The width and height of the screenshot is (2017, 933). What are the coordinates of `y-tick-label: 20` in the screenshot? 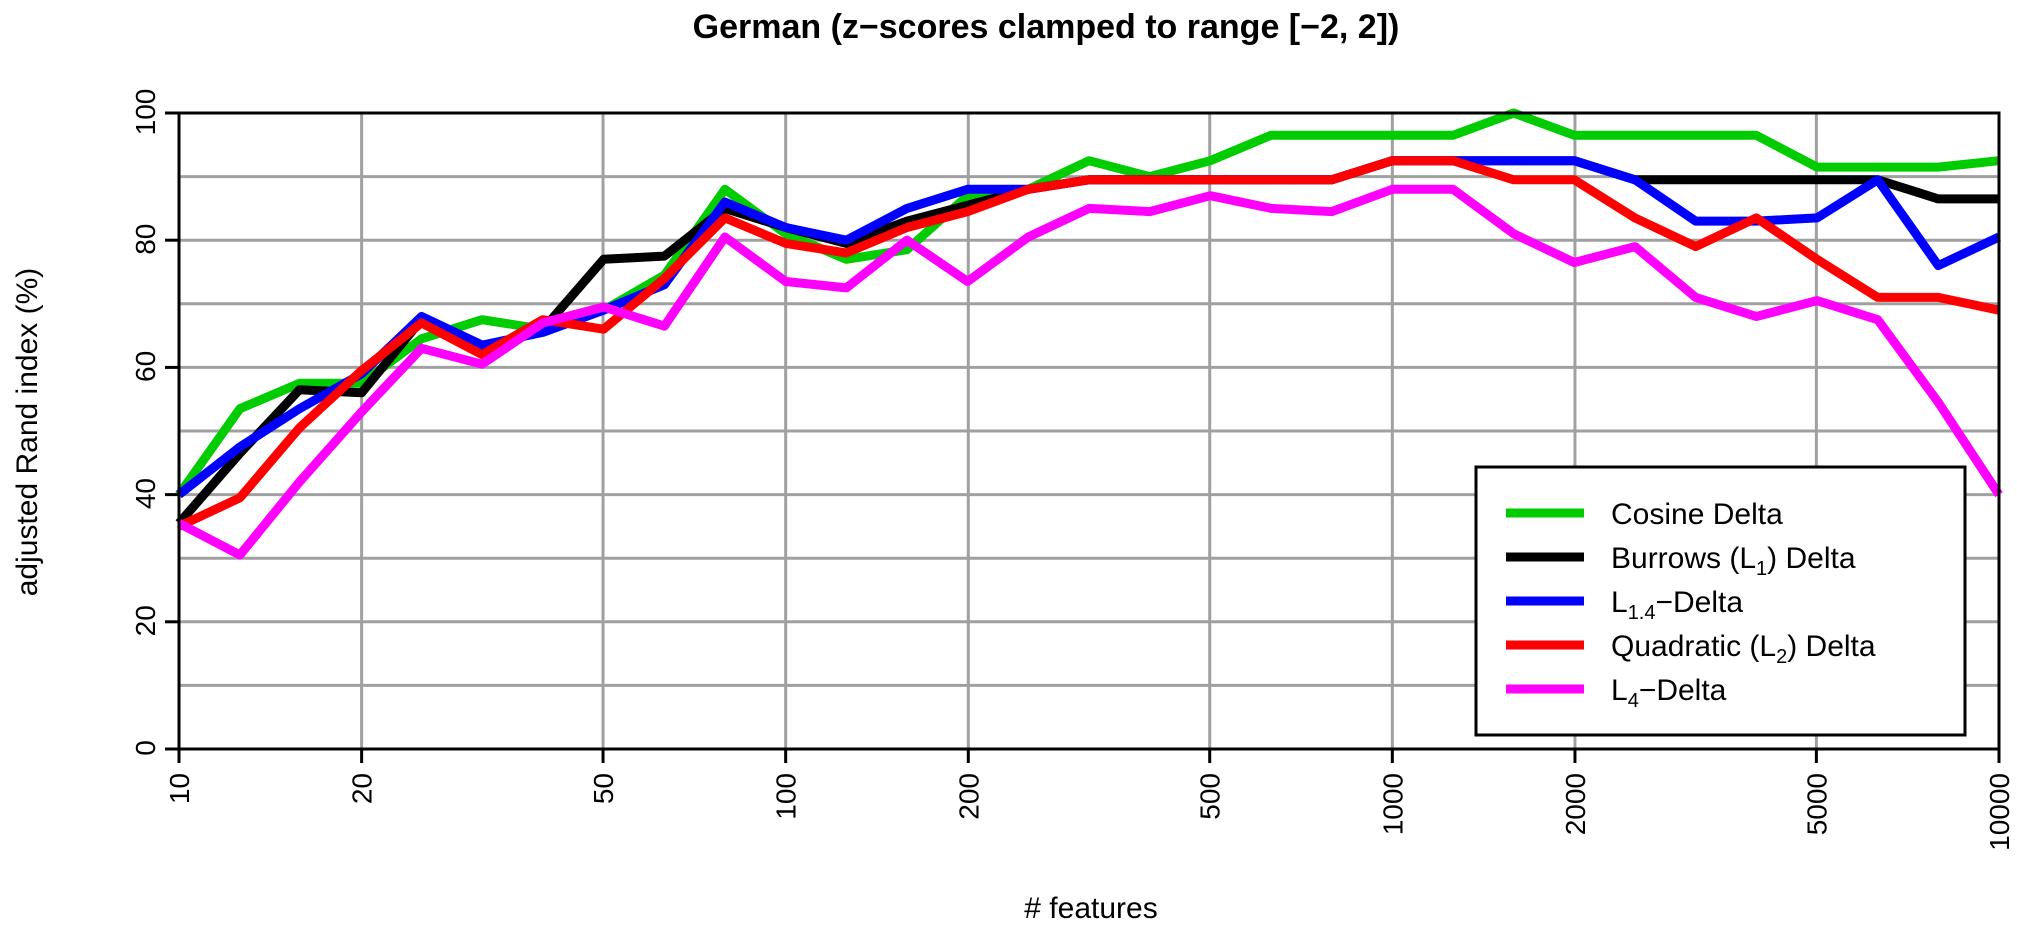 It's located at (145, 620).